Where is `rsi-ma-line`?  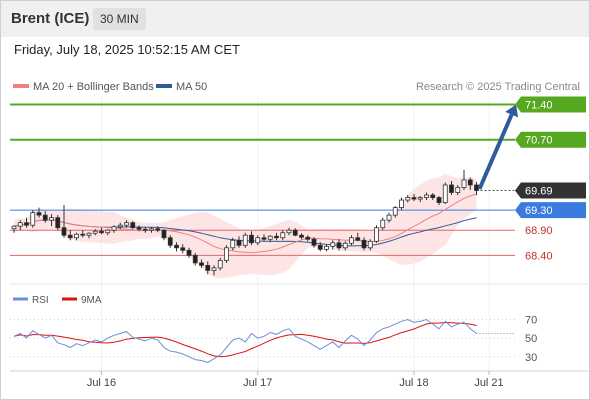 rsi-ma-line is located at coordinates (245, 339).